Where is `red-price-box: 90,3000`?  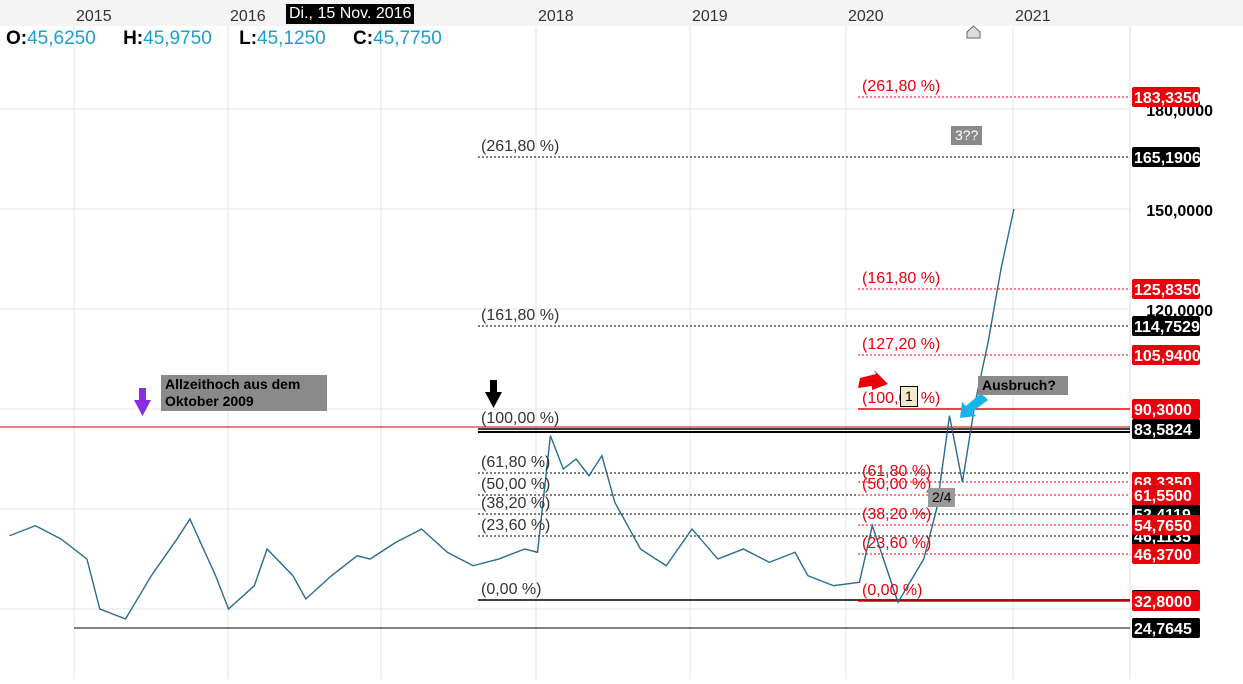
red-price-box: 90,3000 is located at coordinates (1163, 410).